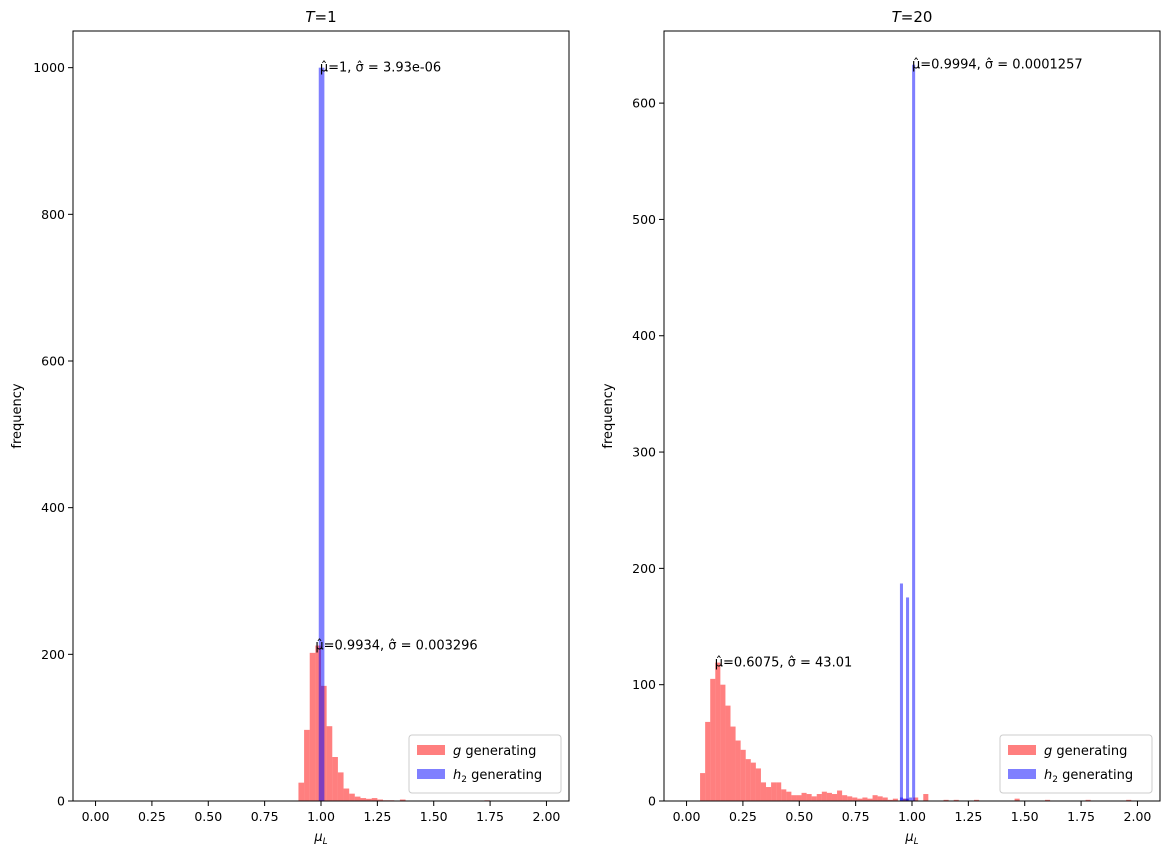 This screenshot has width=1169, height=855. Describe the element at coordinates (644, 219) in the screenshot. I see `y-tick-label: 500` at that location.